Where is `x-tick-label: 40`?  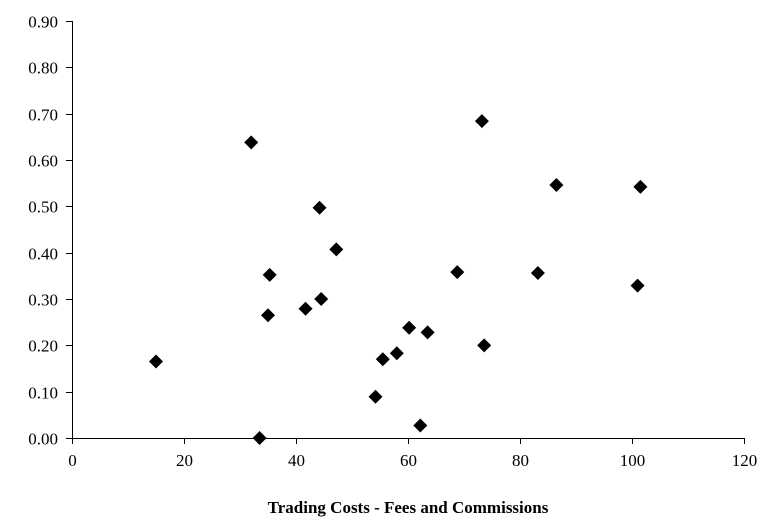
x-tick-label: 40 is located at coordinates (296, 460).